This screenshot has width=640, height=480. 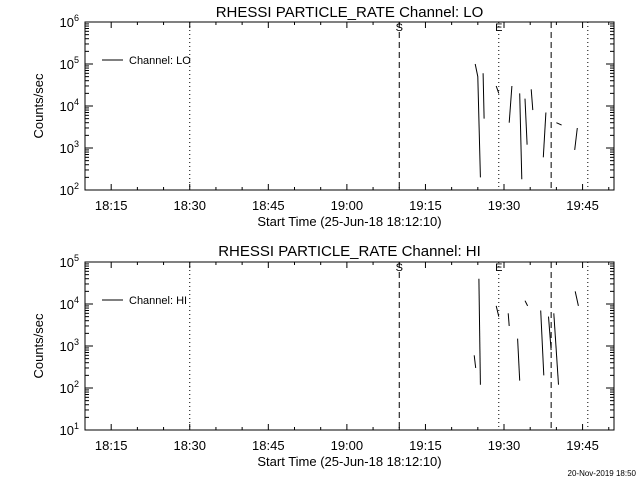 I want to click on plot-title: RHESSI PARTICLE_RATE Channel: HI, so click(x=349, y=251).